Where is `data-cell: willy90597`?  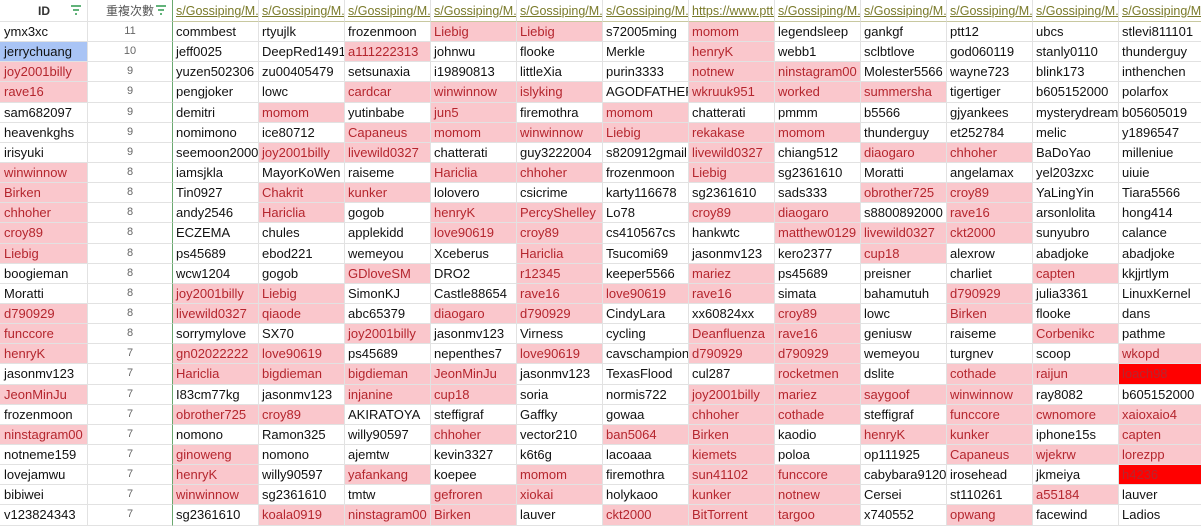 data-cell: willy90597 is located at coordinates (388, 434).